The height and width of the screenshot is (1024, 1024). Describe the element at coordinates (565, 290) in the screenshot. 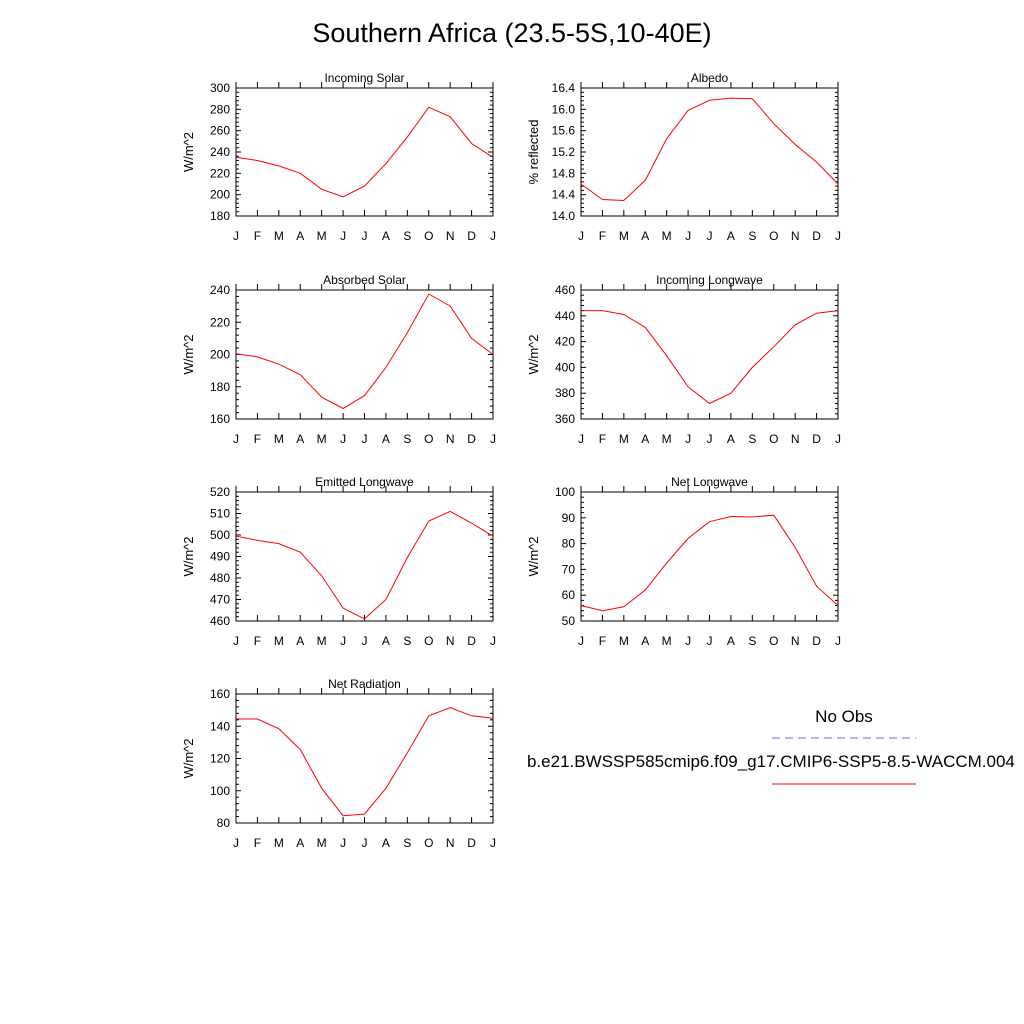

I see `y-tick-label: 460` at that location.